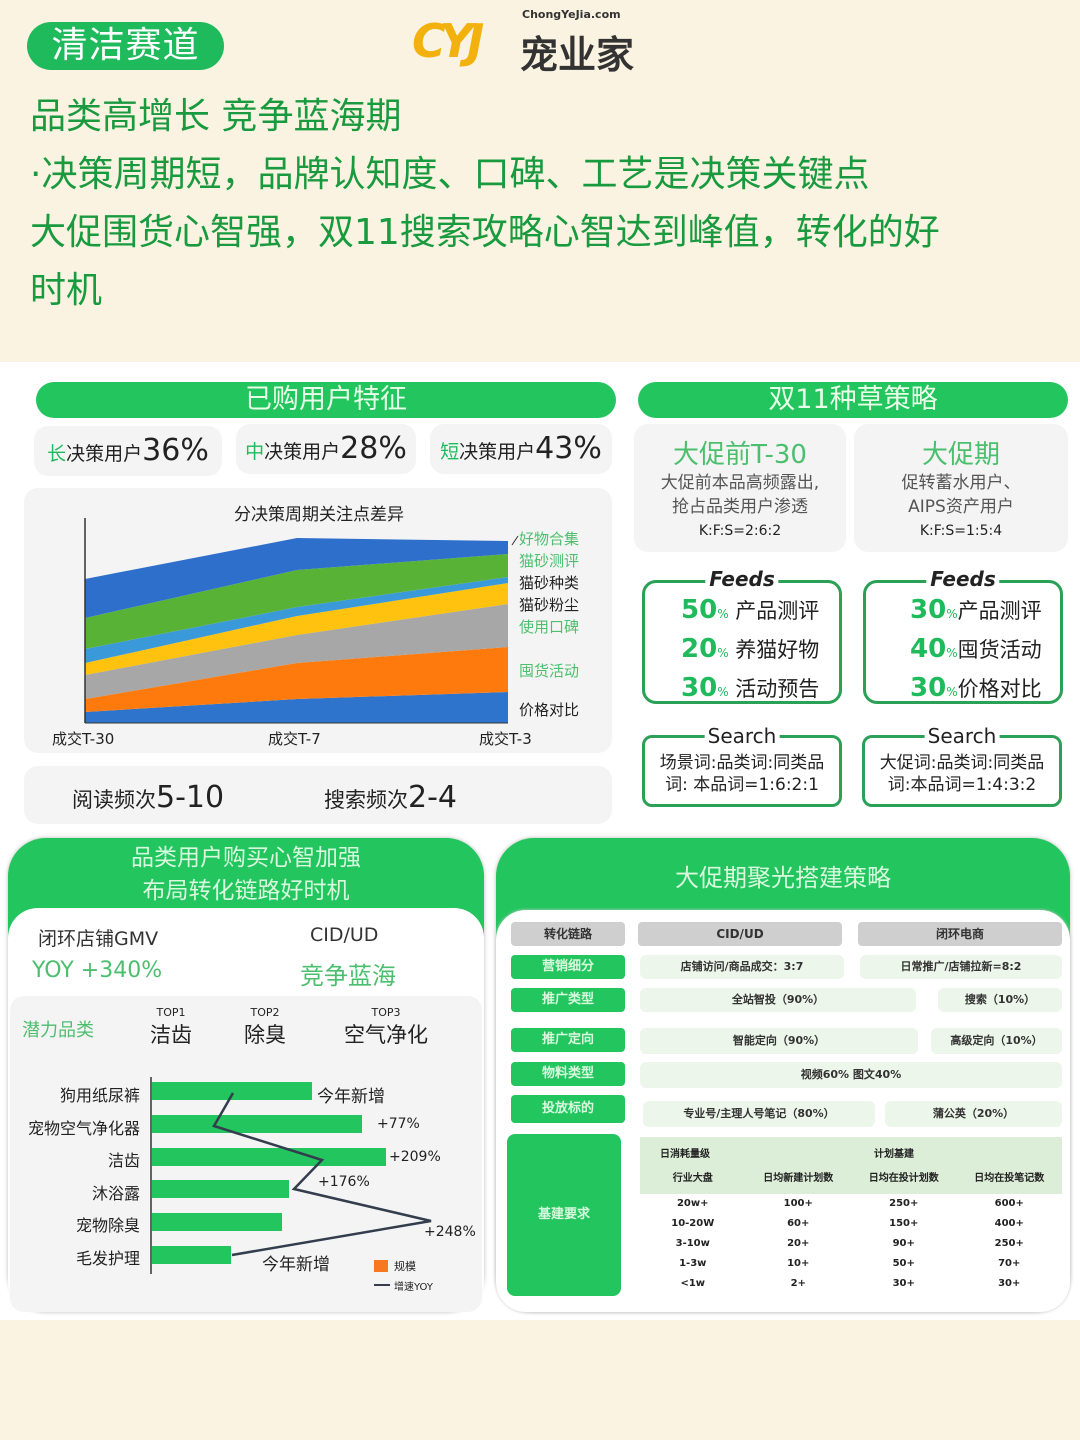 The width and height of the screenshot is (1080, 1440). Describe the element at coordinates (415, 1157) in the screenshot. I see `bar-label: +209%` at that location.